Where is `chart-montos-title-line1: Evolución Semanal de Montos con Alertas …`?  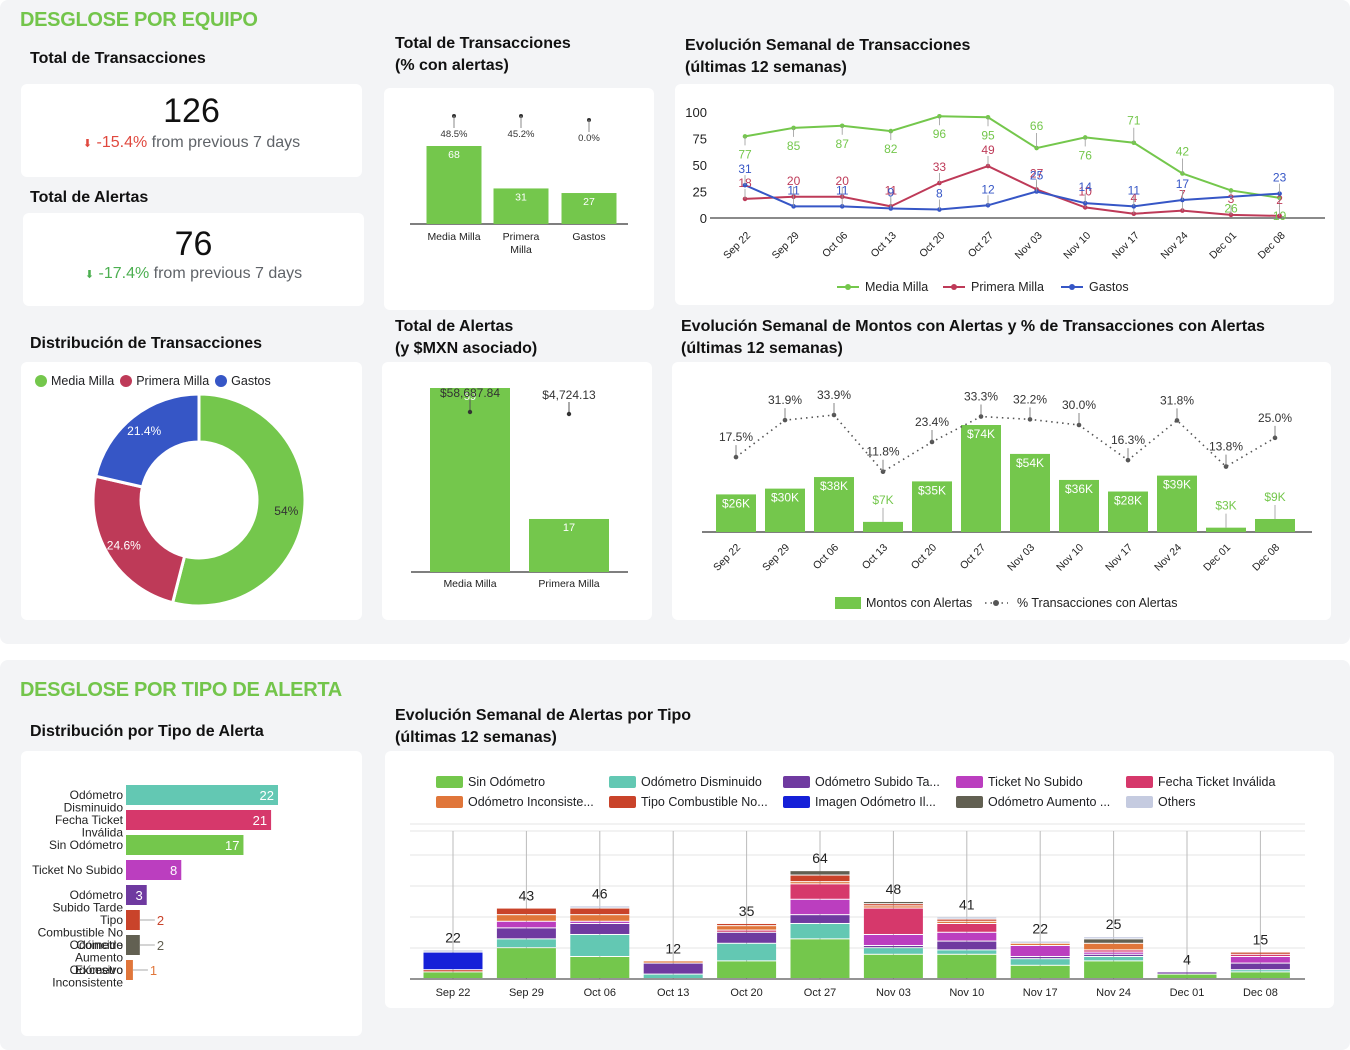 chart-montos-title-line1: Evolución Semanal de Montos con Alertas … is located at coordinates (973, 326).